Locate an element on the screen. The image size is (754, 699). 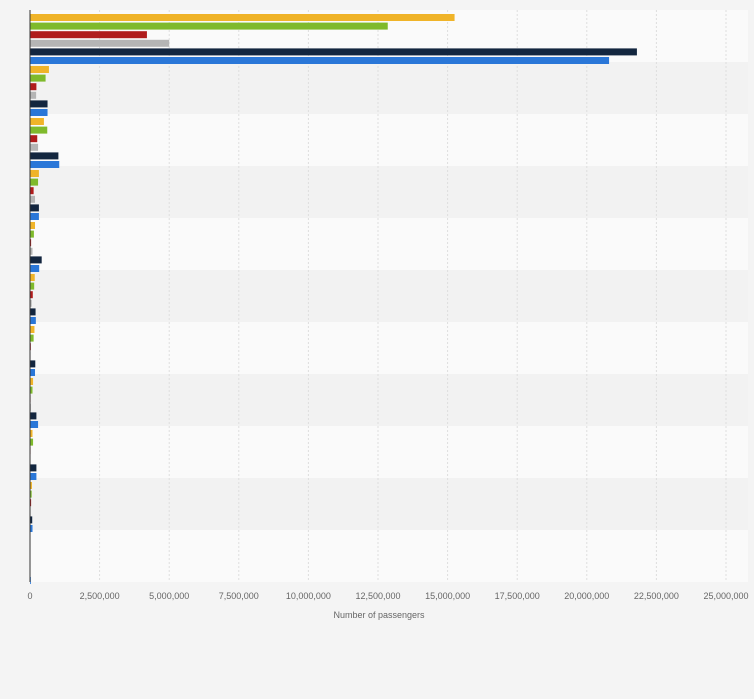
x-tick-label: 2,500,000 is located at coordinates (100, 596).